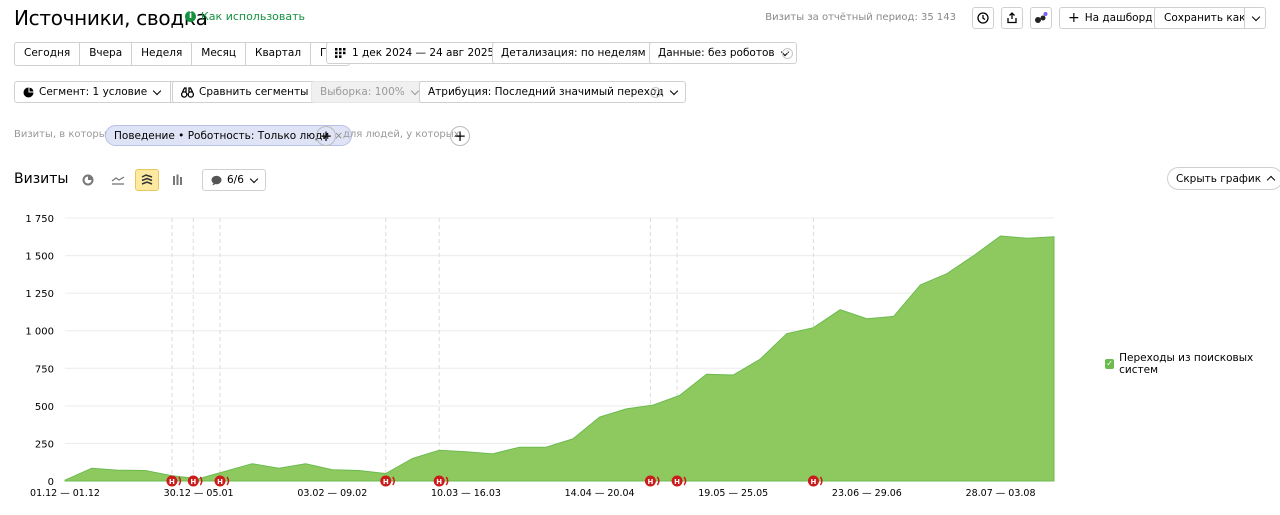 Image resolution: width=1280 pixels, height=515 pixels. I want to click on period-selector: Сегодня Вчера Неделя Месяц Квартал Год, so click(182, 54).